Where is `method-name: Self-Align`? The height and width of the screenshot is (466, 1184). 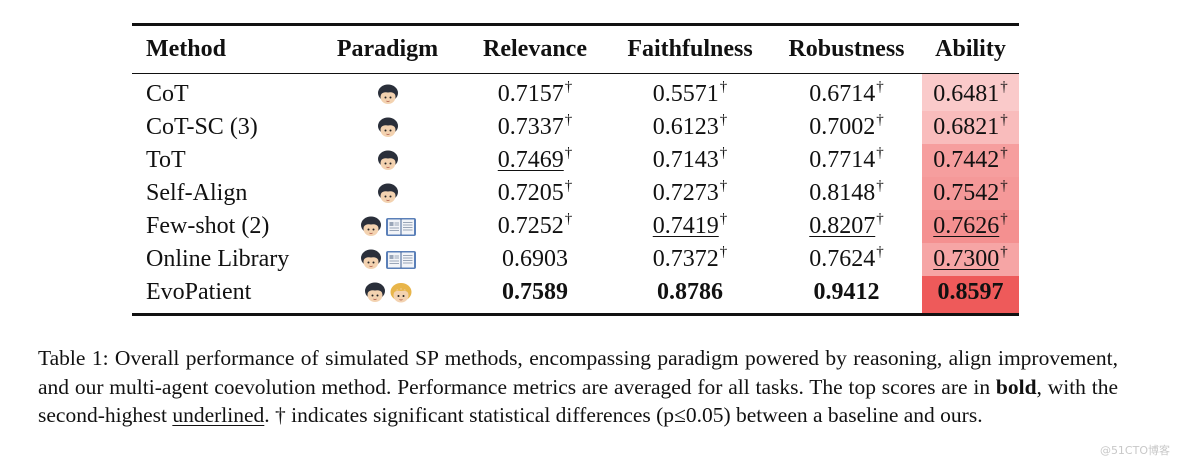 method-name: Self-Align is located at coordinates (197, 193).